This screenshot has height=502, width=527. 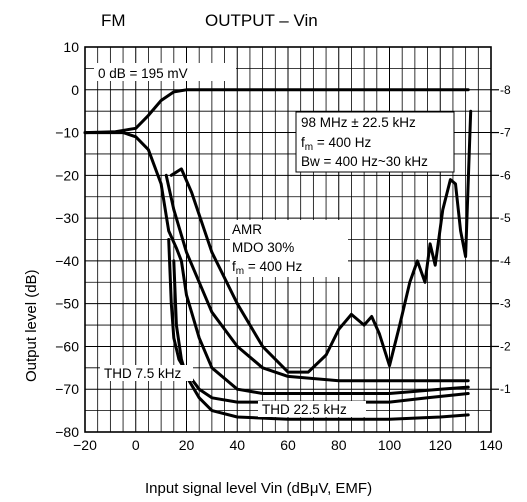 I want to click on x-tick-label: 60, so click(x=288, y=445).